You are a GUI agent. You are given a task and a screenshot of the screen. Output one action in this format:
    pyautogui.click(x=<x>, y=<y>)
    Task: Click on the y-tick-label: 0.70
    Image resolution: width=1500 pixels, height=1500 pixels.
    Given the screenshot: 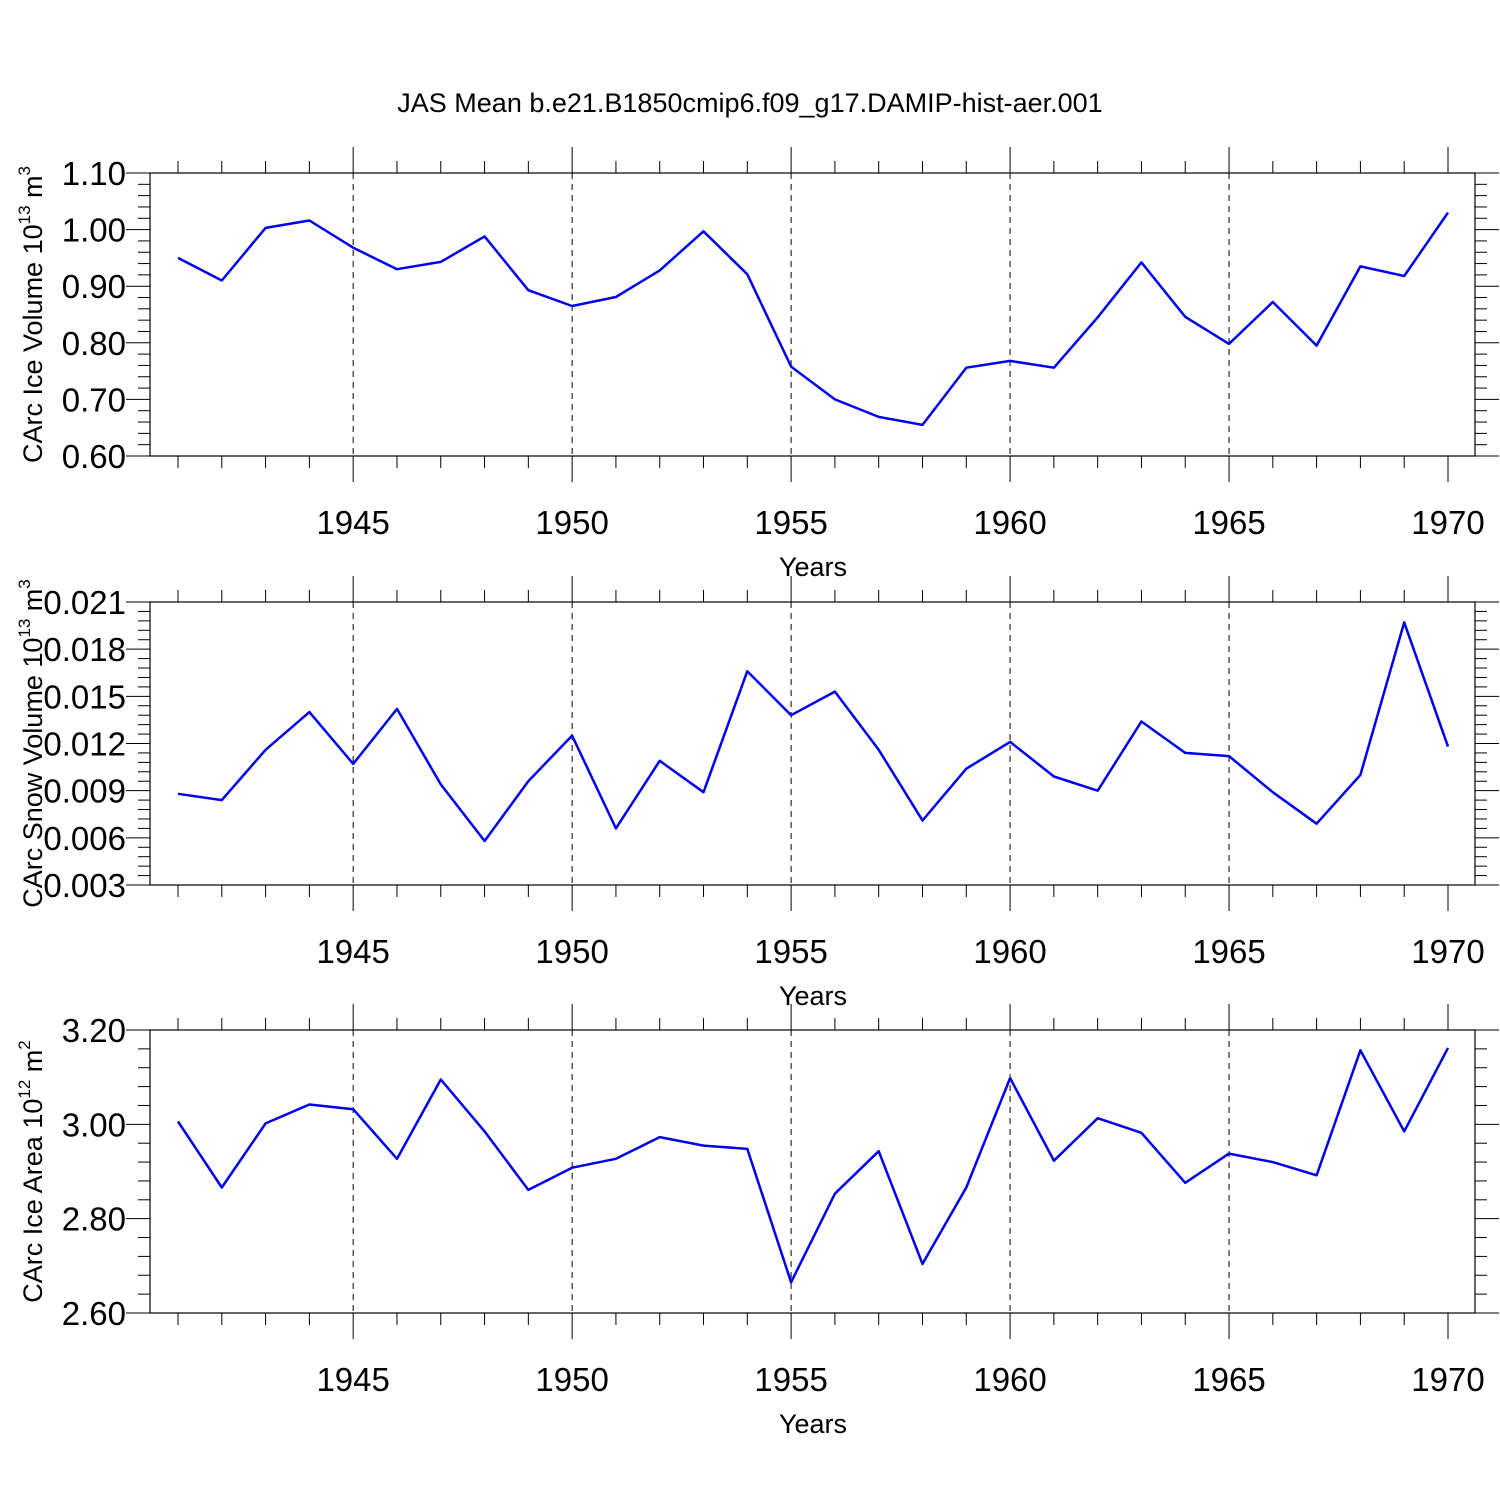 What is the action you would take?
    pyautogui.click(x=94, y=399)
    